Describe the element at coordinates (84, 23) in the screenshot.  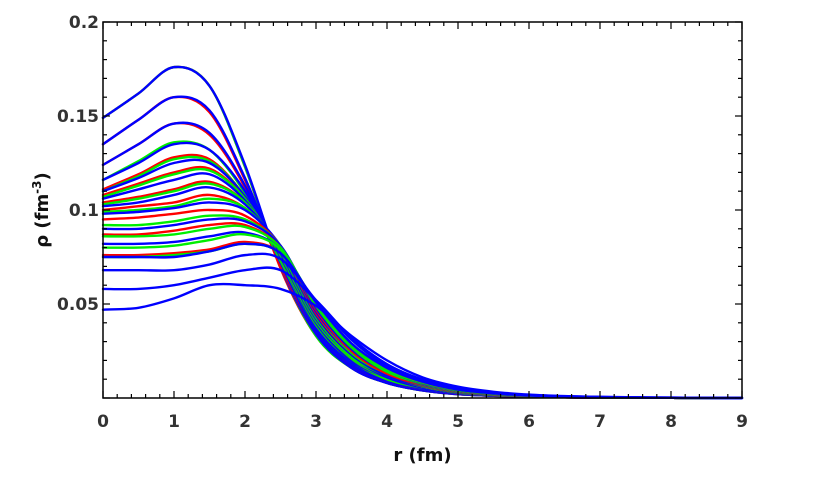
I see `y-tick-label: 0.2` at that location.